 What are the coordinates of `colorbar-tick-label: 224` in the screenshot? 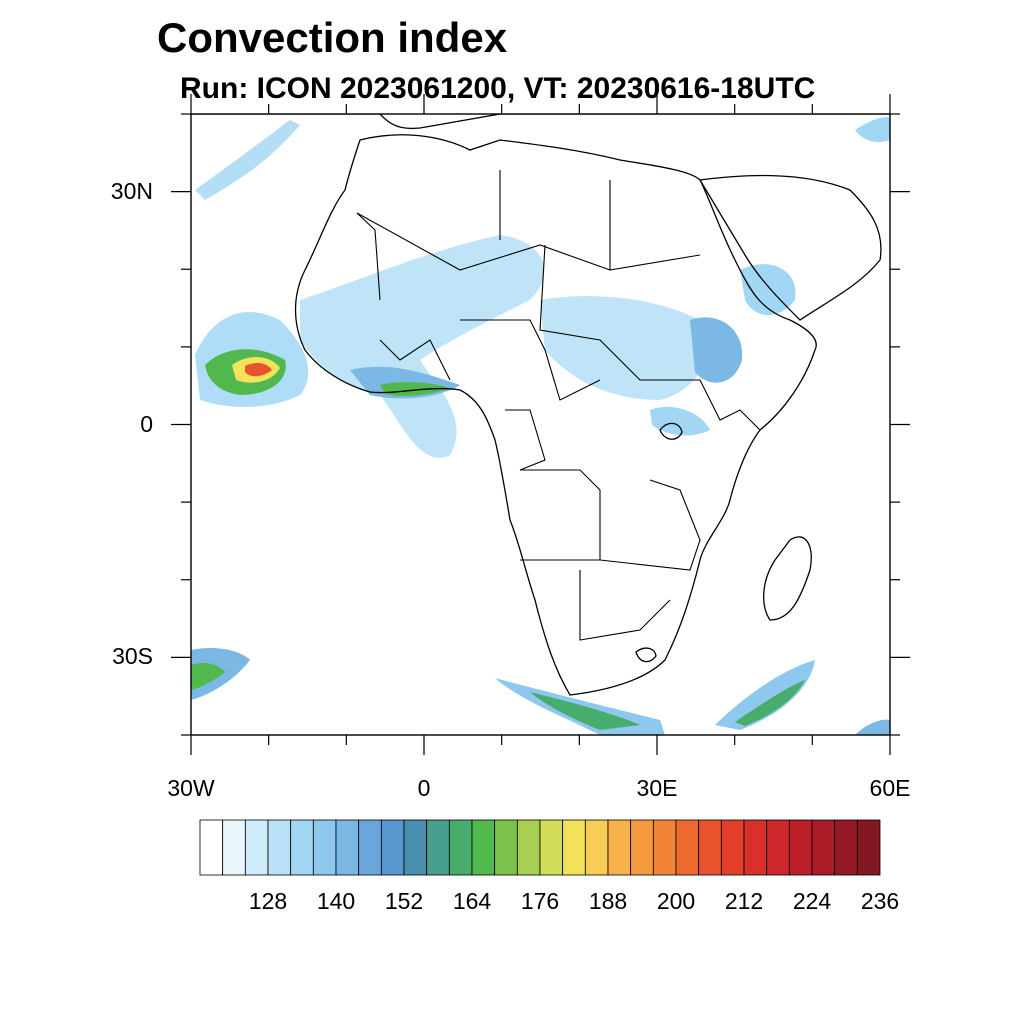 It's located at (812, 901).